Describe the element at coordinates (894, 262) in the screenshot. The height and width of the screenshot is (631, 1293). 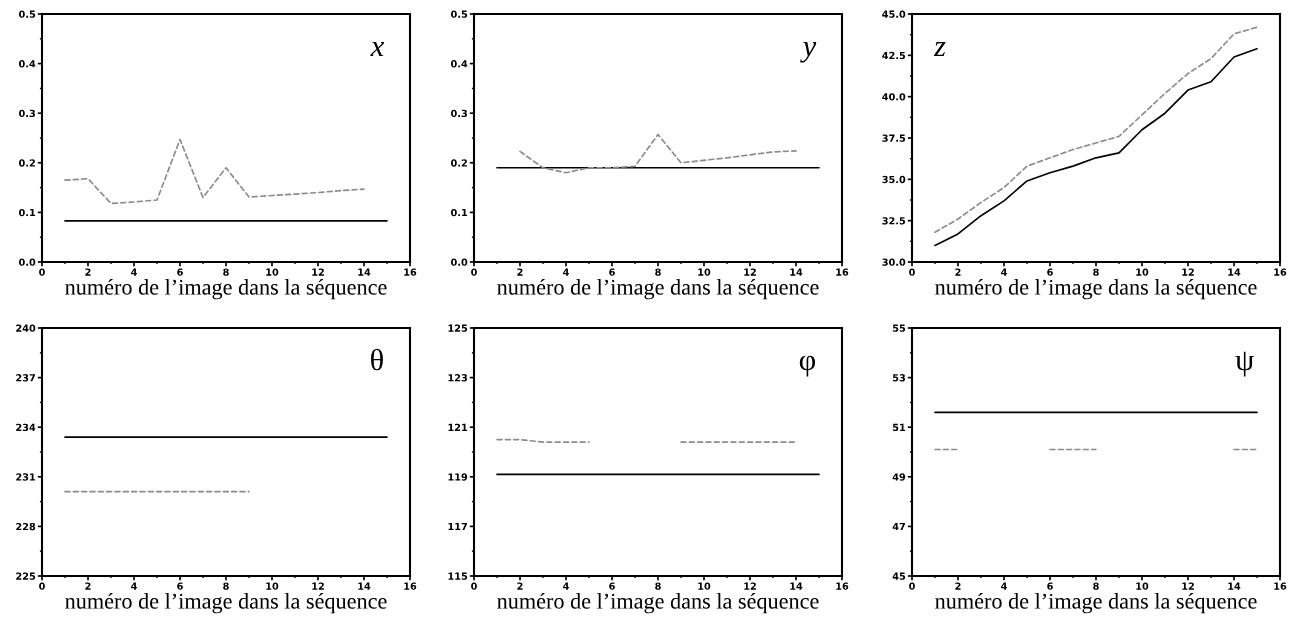
I see `y-tick-label: 30.0` at that location.